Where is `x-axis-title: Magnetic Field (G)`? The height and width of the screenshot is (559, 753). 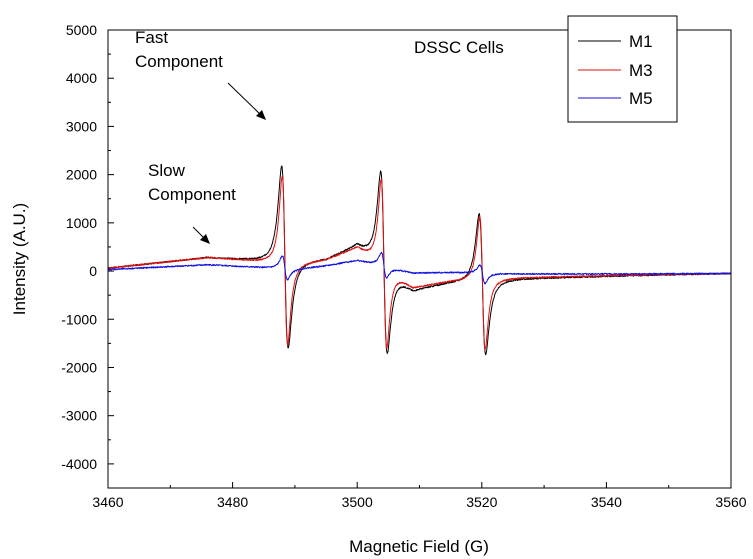 x-axis-title: Magnetic Field (G) is located at coordinates (419, 546).